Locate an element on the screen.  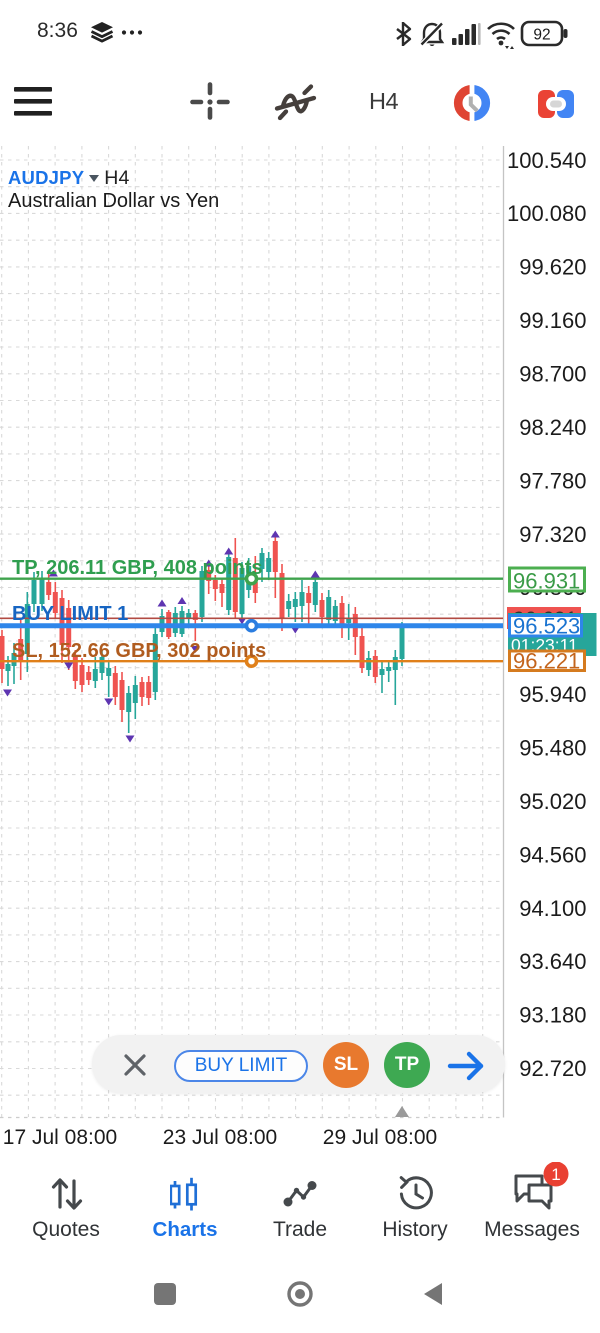
svg-text: 99.620 is located at coordinates (552, 267).